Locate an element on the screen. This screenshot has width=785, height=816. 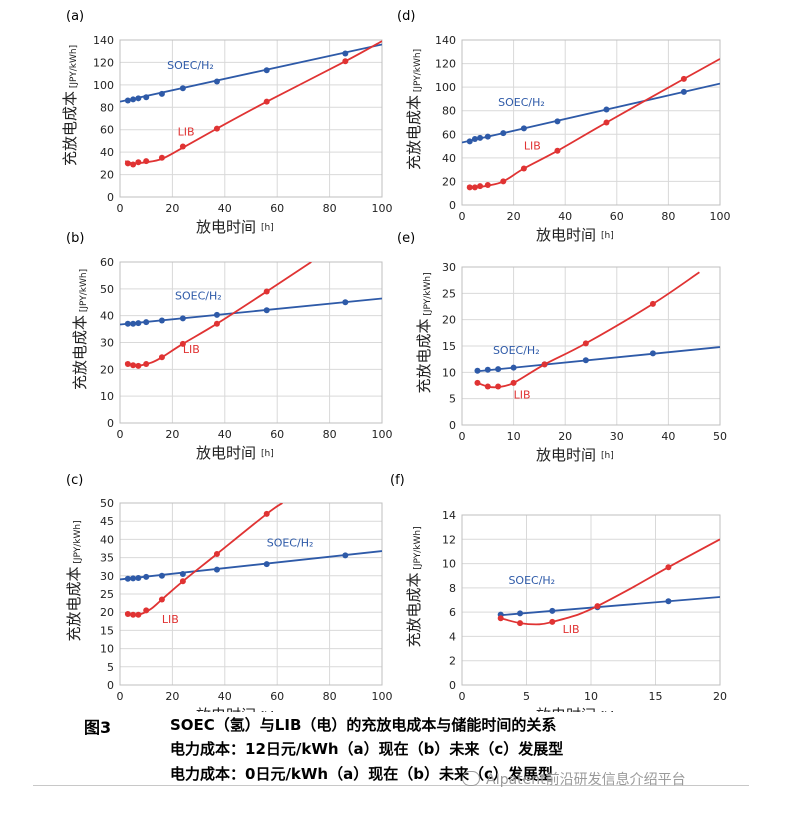
x-tick-label: 15 is located at coordinates (656, 696).